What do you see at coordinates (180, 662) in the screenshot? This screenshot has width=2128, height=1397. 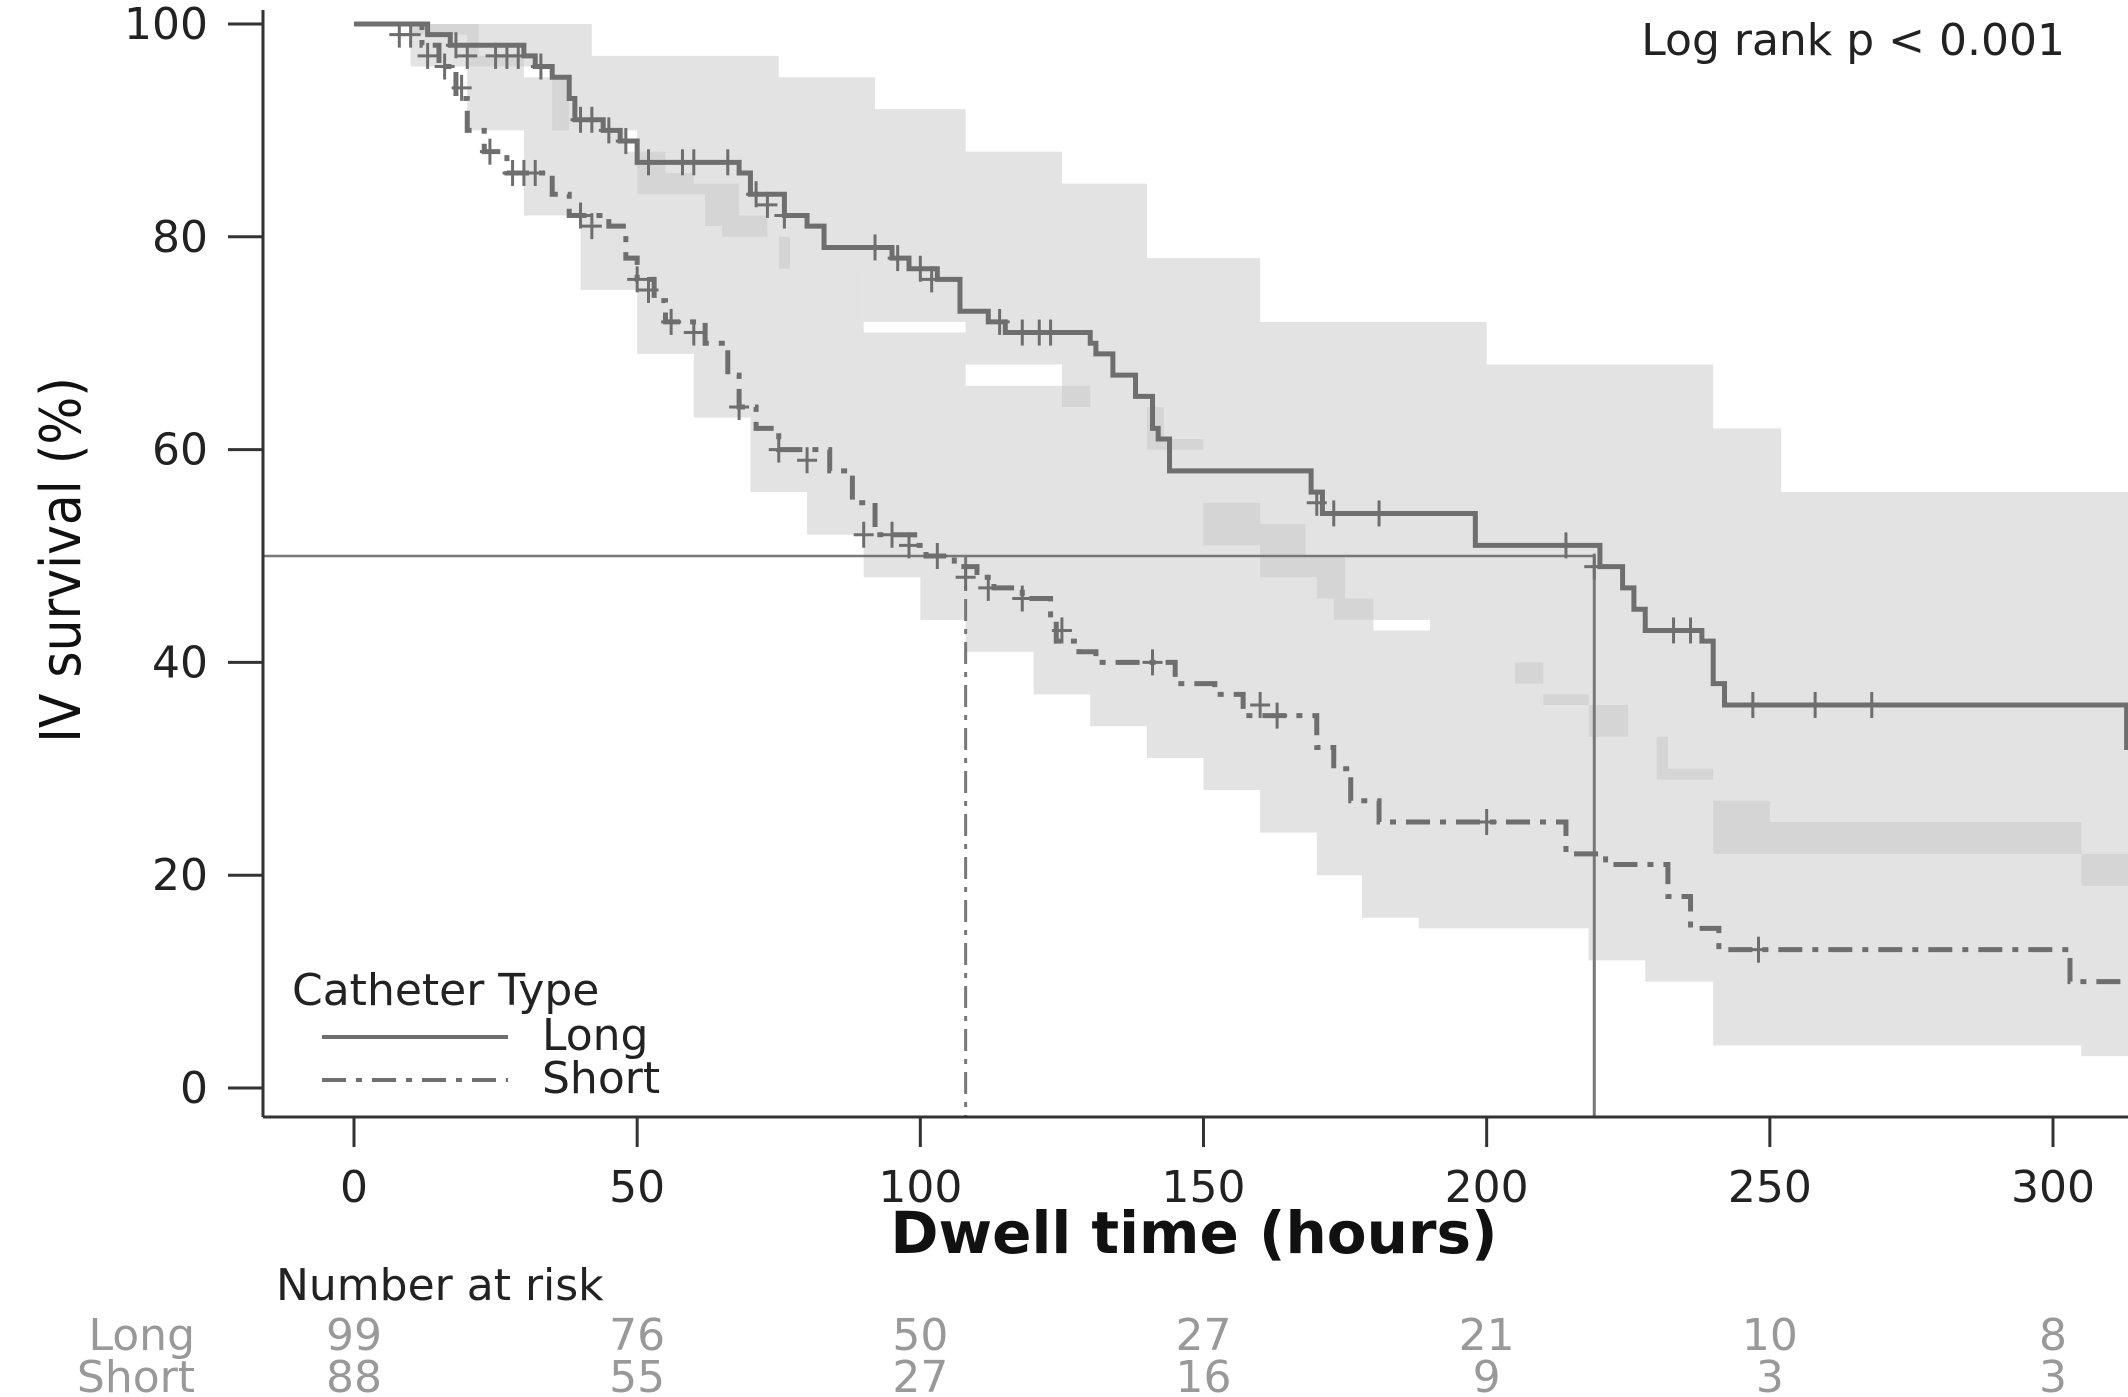 I see `y-tick-label: 40` at bounding box center [180, 662].